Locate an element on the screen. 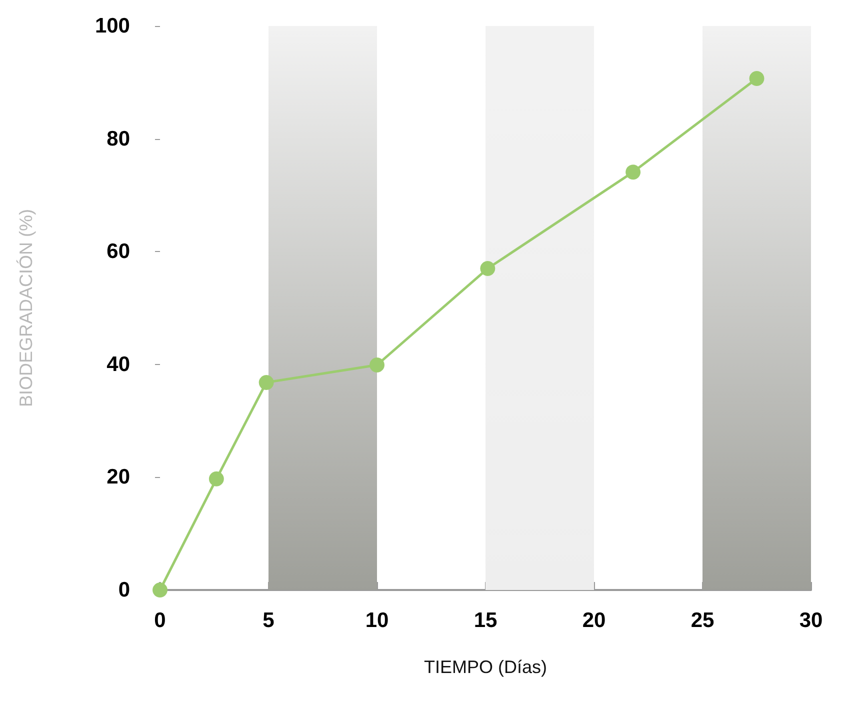 Image resolution: width=841 pixels, height=710 pixels. x-tick-label: 5 is located at coordinates (268, 620).